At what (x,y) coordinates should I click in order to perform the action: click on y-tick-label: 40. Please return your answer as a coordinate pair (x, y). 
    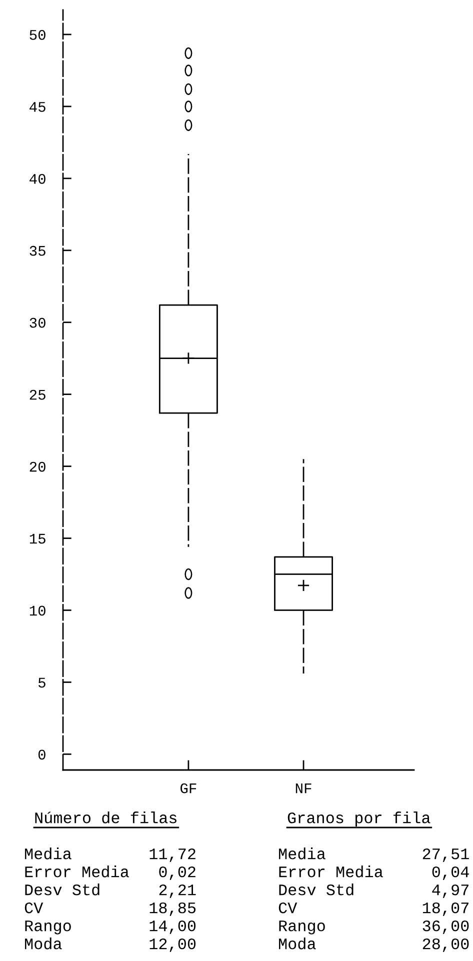
    Looking at the image, I should click on (38, 179).